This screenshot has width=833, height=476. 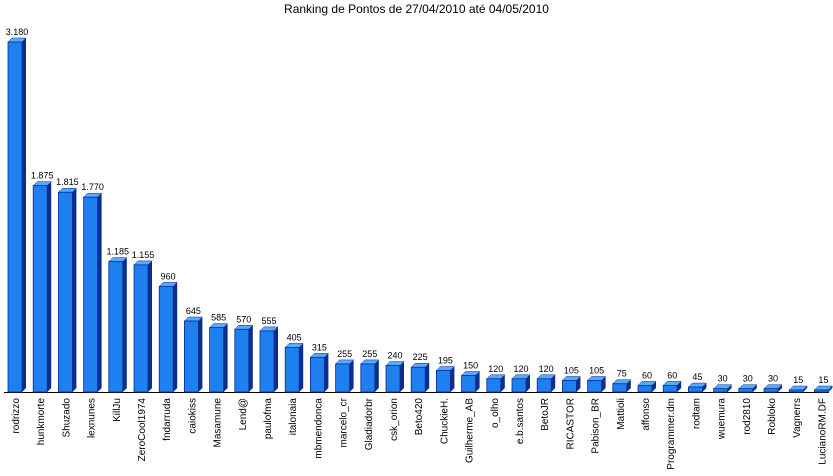 What do you see at coordinates (42, 287) in the screenshot?
I see `bar-hunkmorte` at bounding box center [42, 287].